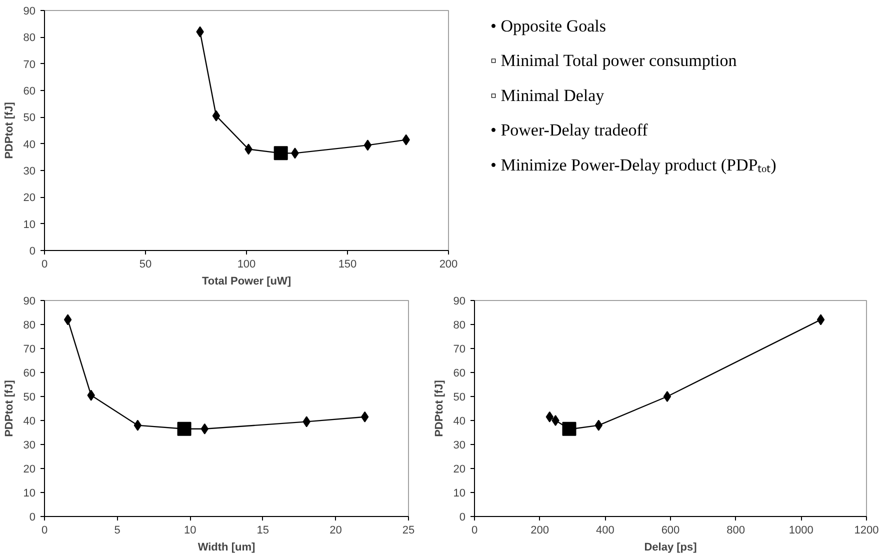 Image resolution: width=888 pixels, height=556 pixels. What do you see at coordinates (605, 530) in the screenshot?
I see `x-tick-label: 400` at bounding box center [605, 530].